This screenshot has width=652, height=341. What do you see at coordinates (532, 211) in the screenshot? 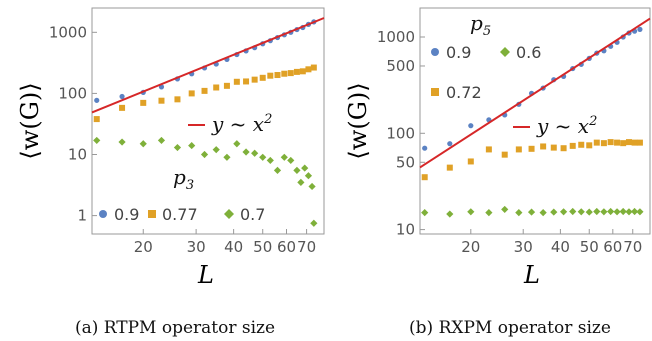
I see `series-diamond-points` at bounding box center [532, 211].